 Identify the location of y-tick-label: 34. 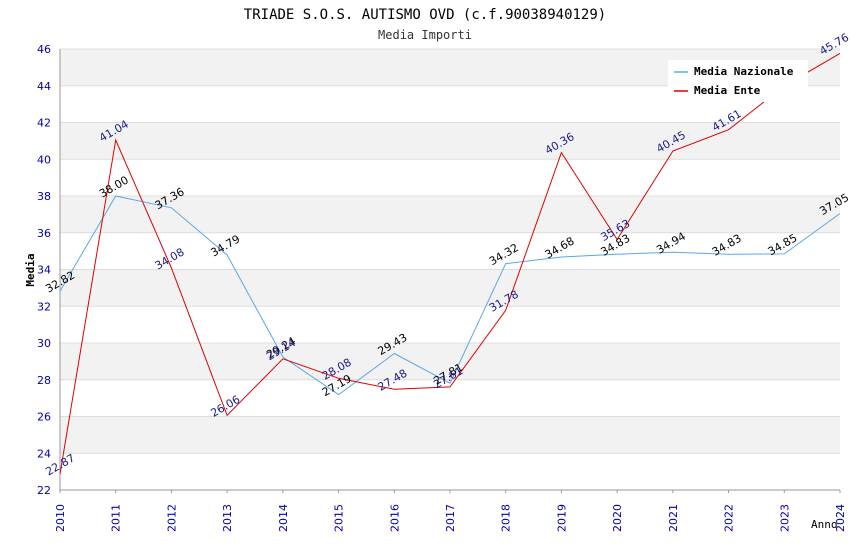
(44, 270).